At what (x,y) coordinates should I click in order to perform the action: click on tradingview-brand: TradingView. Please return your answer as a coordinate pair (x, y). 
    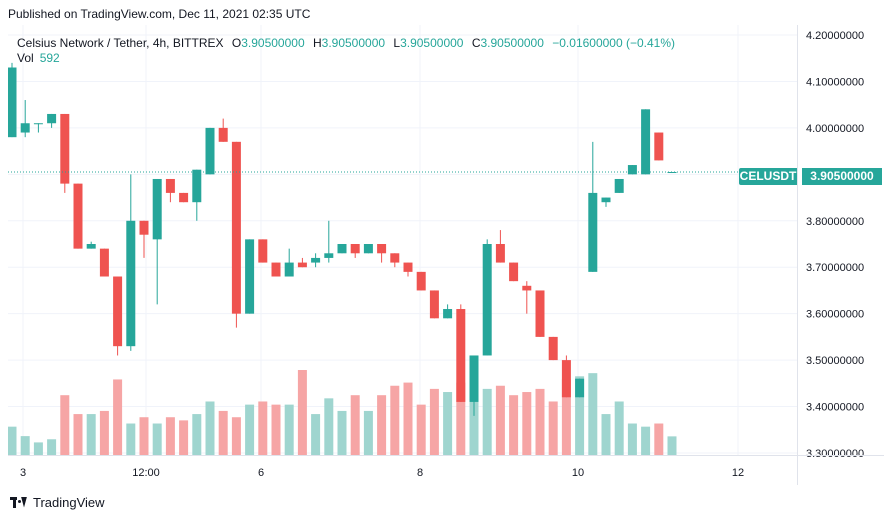
    Looking at the image, I should click on (69, 502).